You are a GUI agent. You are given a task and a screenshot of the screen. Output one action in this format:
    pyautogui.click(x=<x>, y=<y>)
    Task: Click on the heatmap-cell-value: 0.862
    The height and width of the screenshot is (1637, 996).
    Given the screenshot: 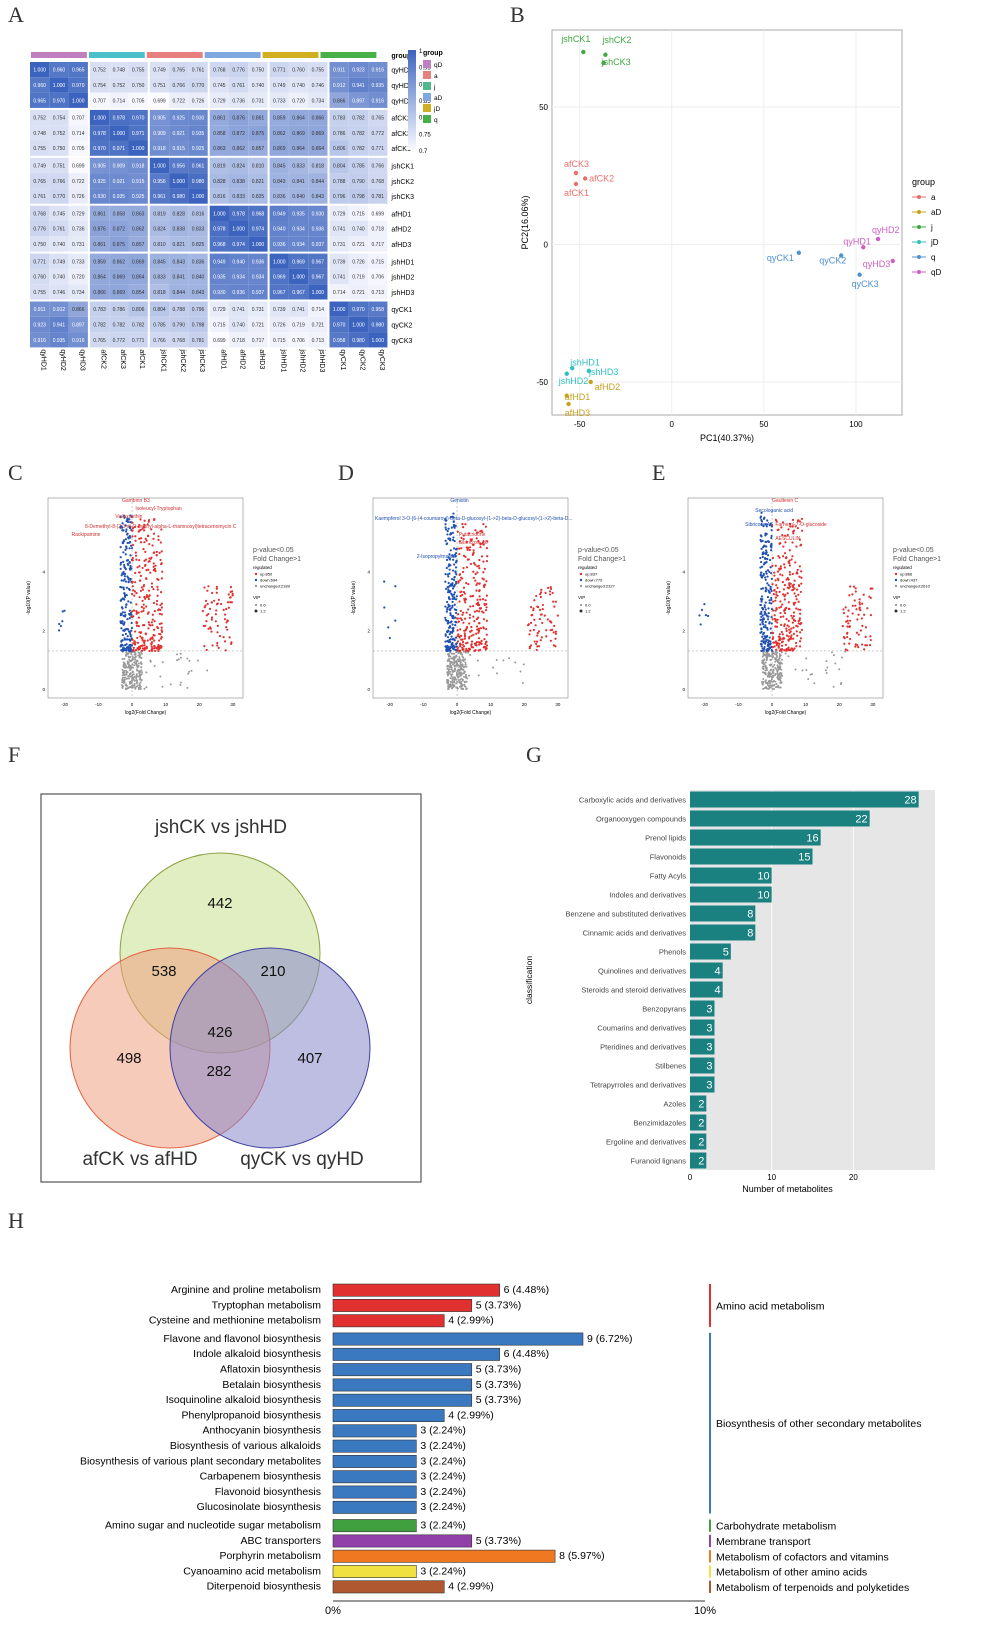 What is the action you would take?
    pyautogui.click(x=238, y=149)
    